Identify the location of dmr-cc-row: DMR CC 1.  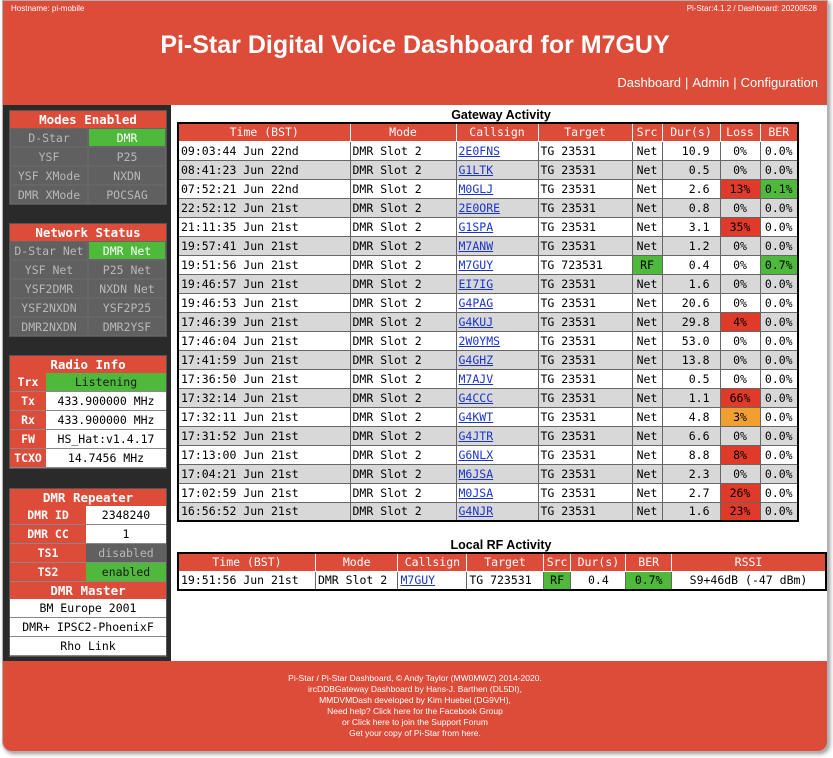
(88, 534).